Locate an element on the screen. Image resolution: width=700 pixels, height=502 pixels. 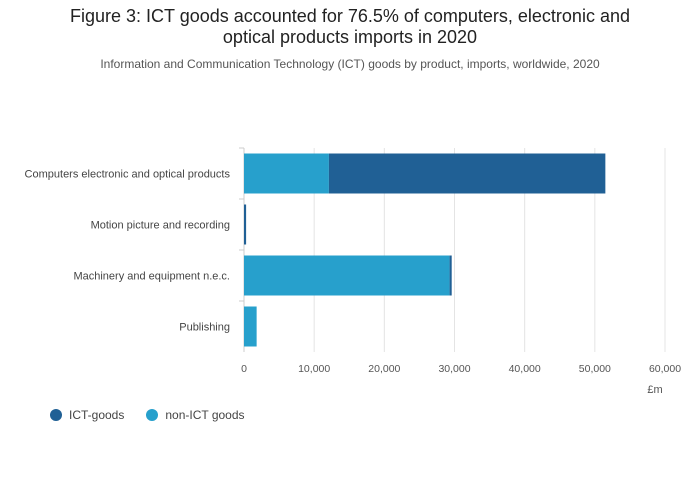
x-tick-label: 10,000 is located at coordinates (314, 369).